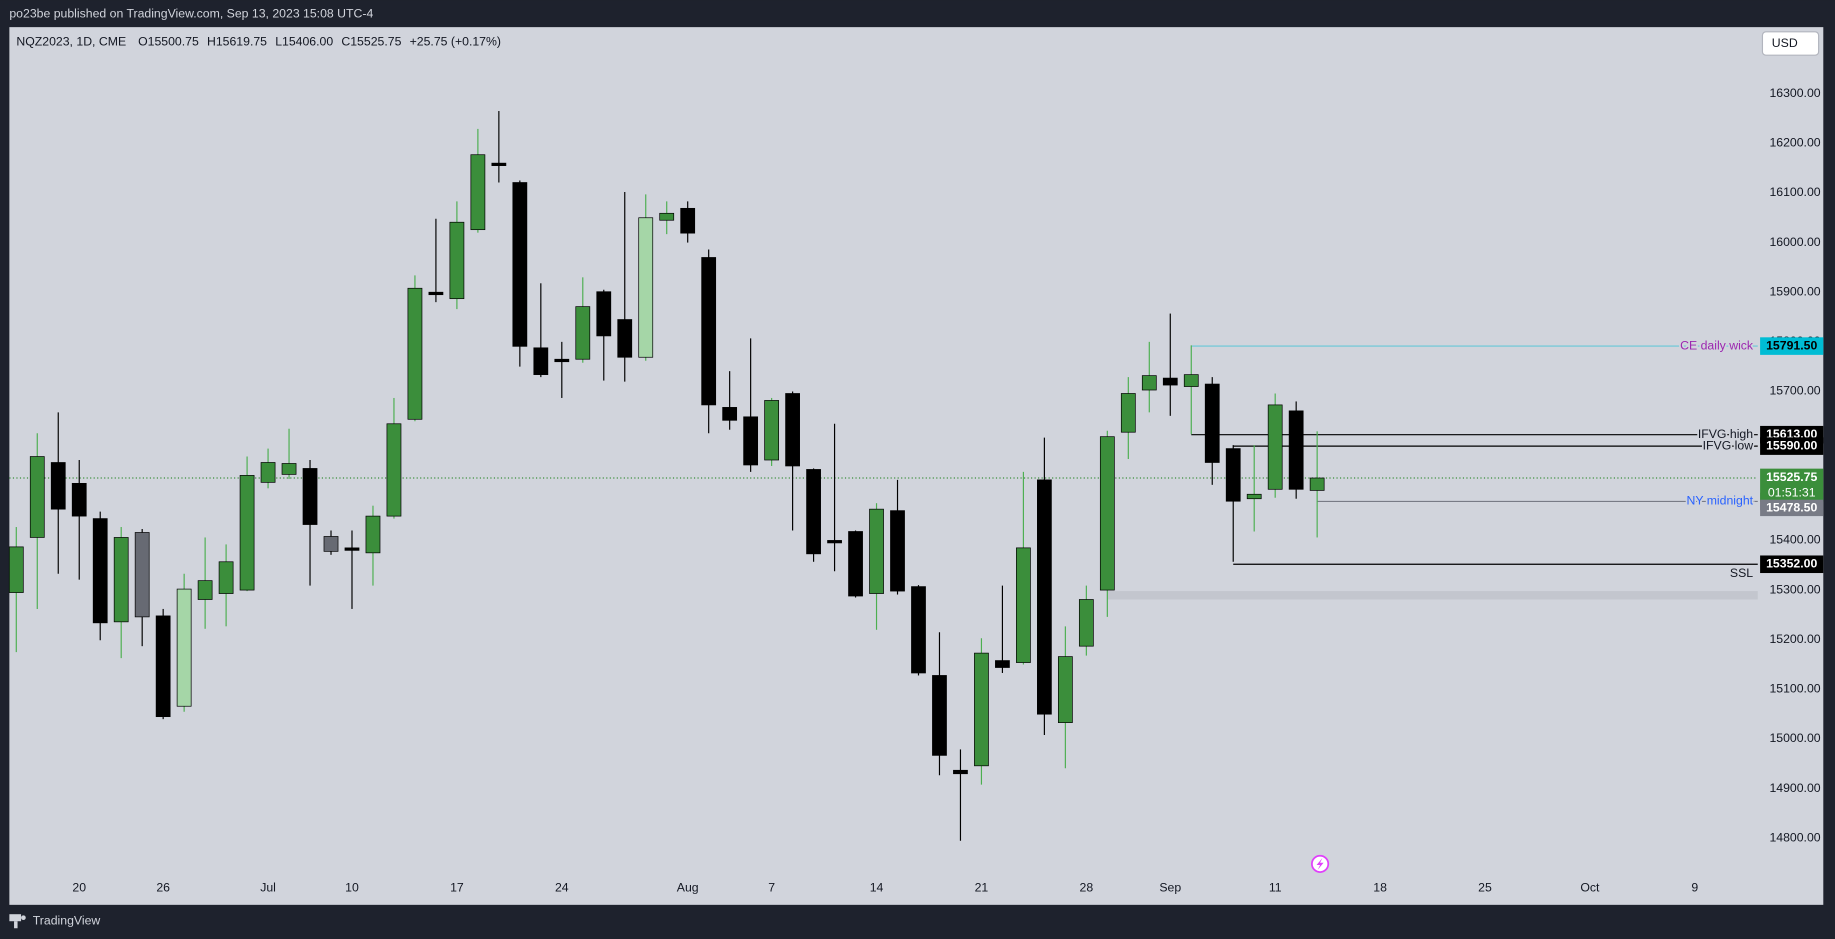  I want to click on x-tick-label: 11, so click(1275, 888).